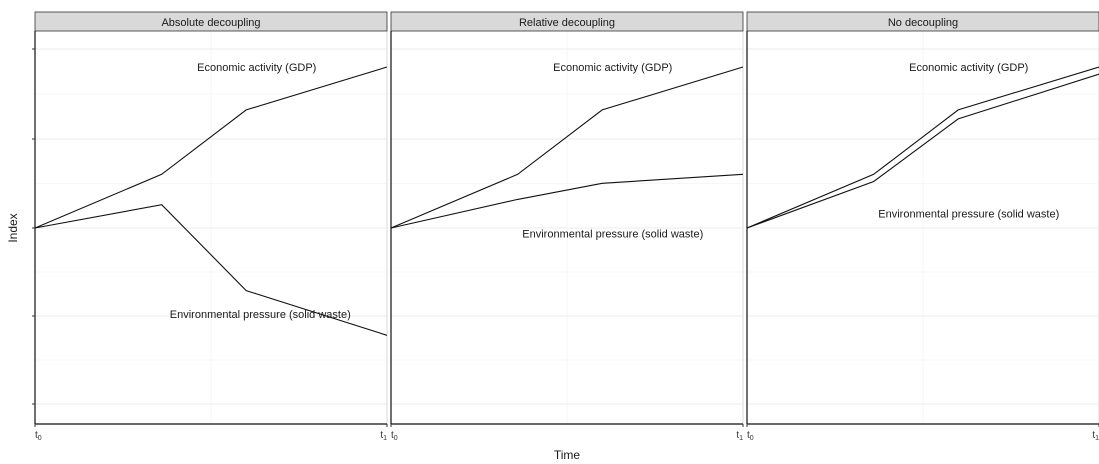 Image resolution: width=1099 pixels, height=464 pixels. I want to click on x-axis-title: Time, so click(567, 455).